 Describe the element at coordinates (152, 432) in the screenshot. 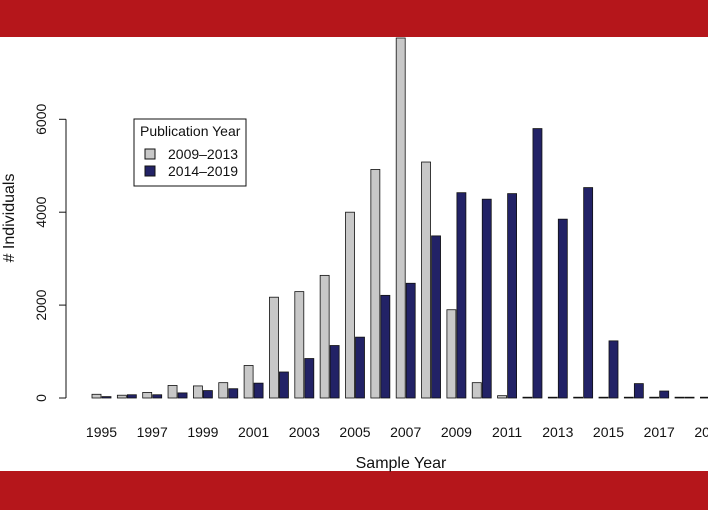

I see `x-tick-label-1997: 1997` at that location.